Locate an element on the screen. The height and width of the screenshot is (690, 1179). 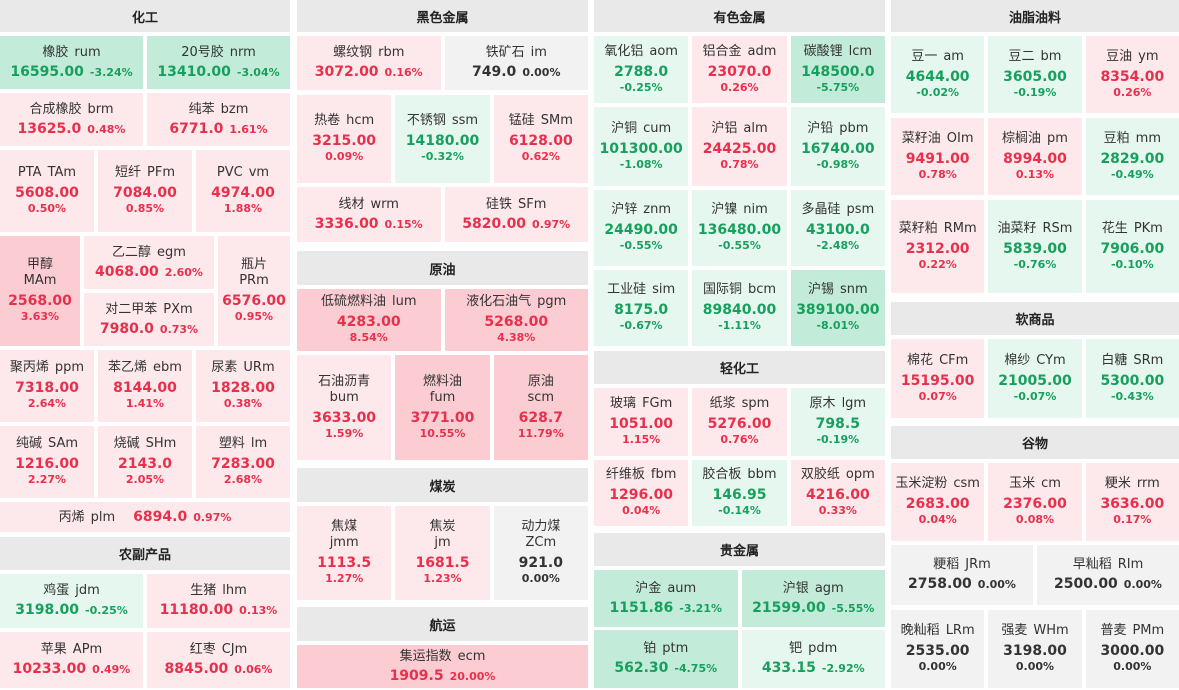
quote-name: 玉米 is located at coordinates (1022, 483).